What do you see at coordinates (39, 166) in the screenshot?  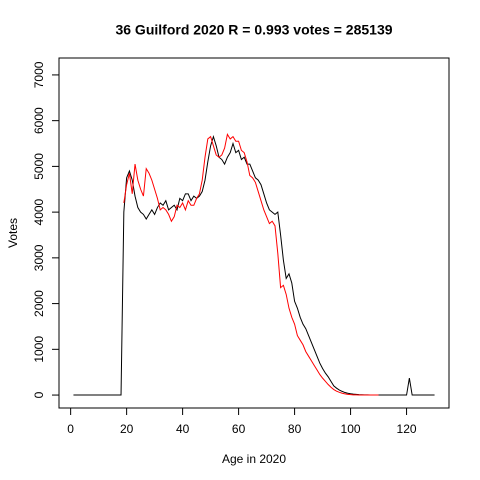 I see `y-tick-label: 5000` at bounding box center [39, 166].